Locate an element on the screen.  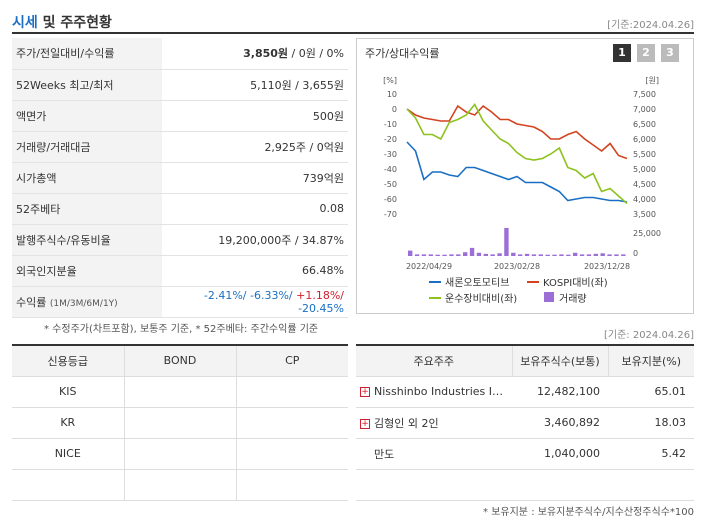
returns-label: 수익률 (1M/3M/6M/1Y) is located at coordinates (87, 302).